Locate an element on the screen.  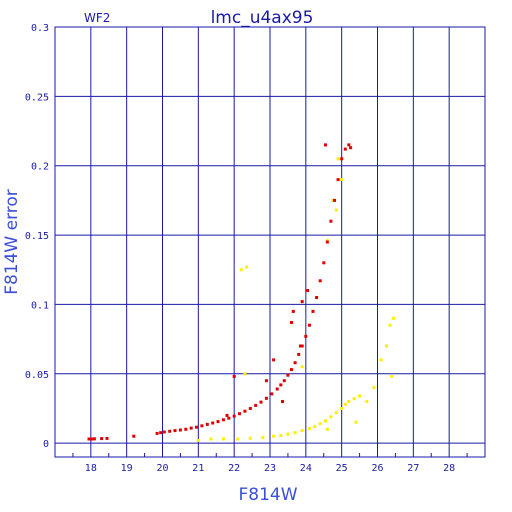
y-tick-label: 0.05 is located at coordinates (37, 375).